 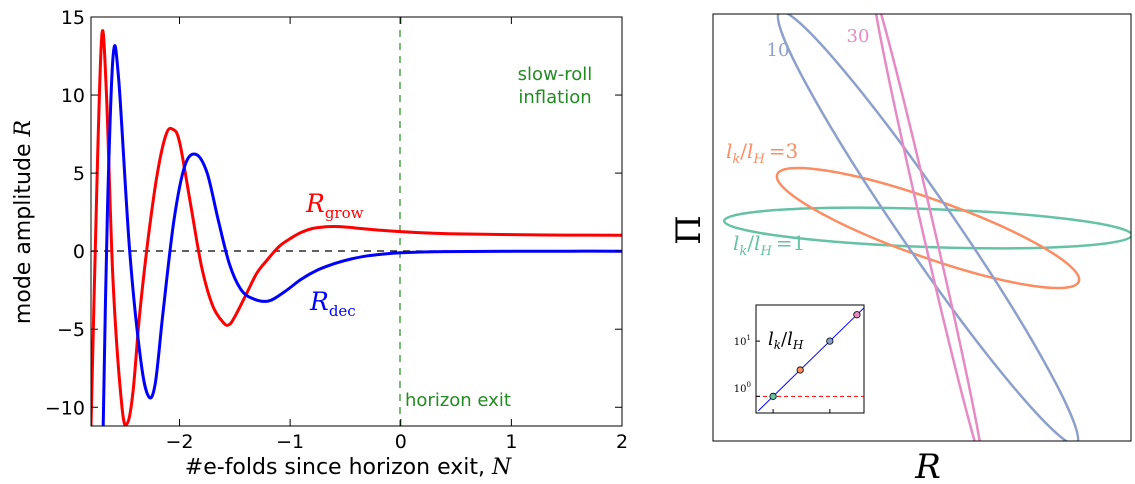 What do you see at coordinates (622, 442) in the screenshot?
I see `x-tick-label: 2` at bounding box center [622, 442].